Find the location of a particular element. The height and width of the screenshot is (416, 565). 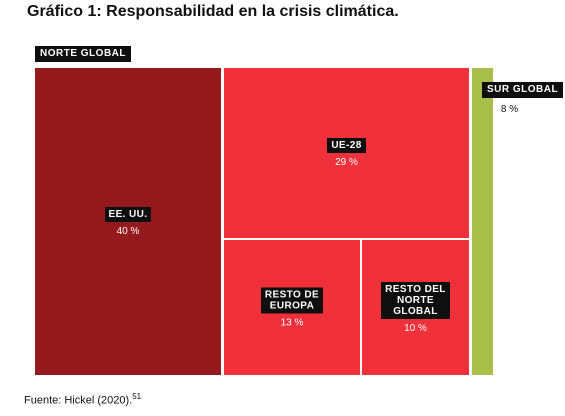

tile-rest-of-europe-label: RESTO DE EUROPA is located at coordinates (292, 300).